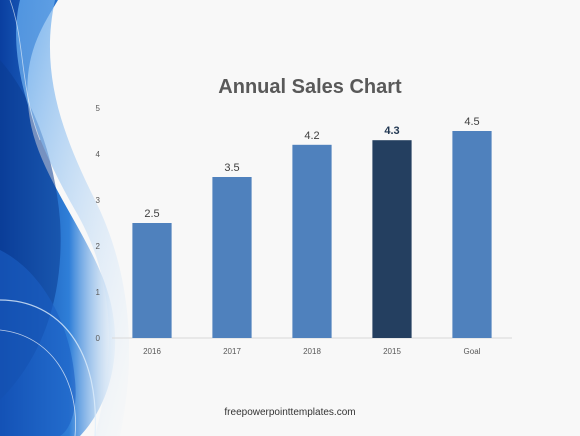  What do you see at coordinates (152, 280) in the screenshot?
I see `bar-2016` at bounding box center [152, 280].